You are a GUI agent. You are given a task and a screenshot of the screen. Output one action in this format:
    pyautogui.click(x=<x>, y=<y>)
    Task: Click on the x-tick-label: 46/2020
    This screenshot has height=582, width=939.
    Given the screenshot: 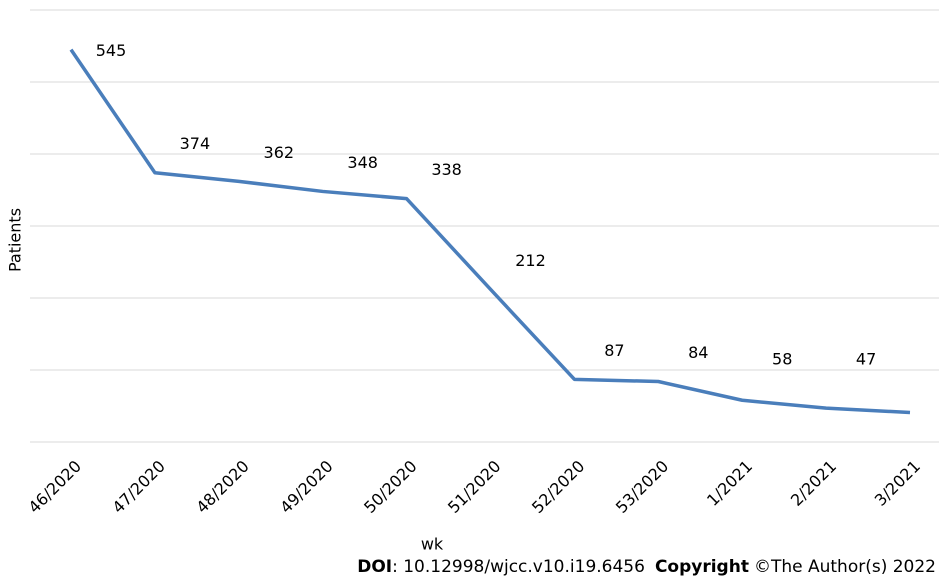 What is the action you would take?
    pyautogui.click(x=55, y=487)
    